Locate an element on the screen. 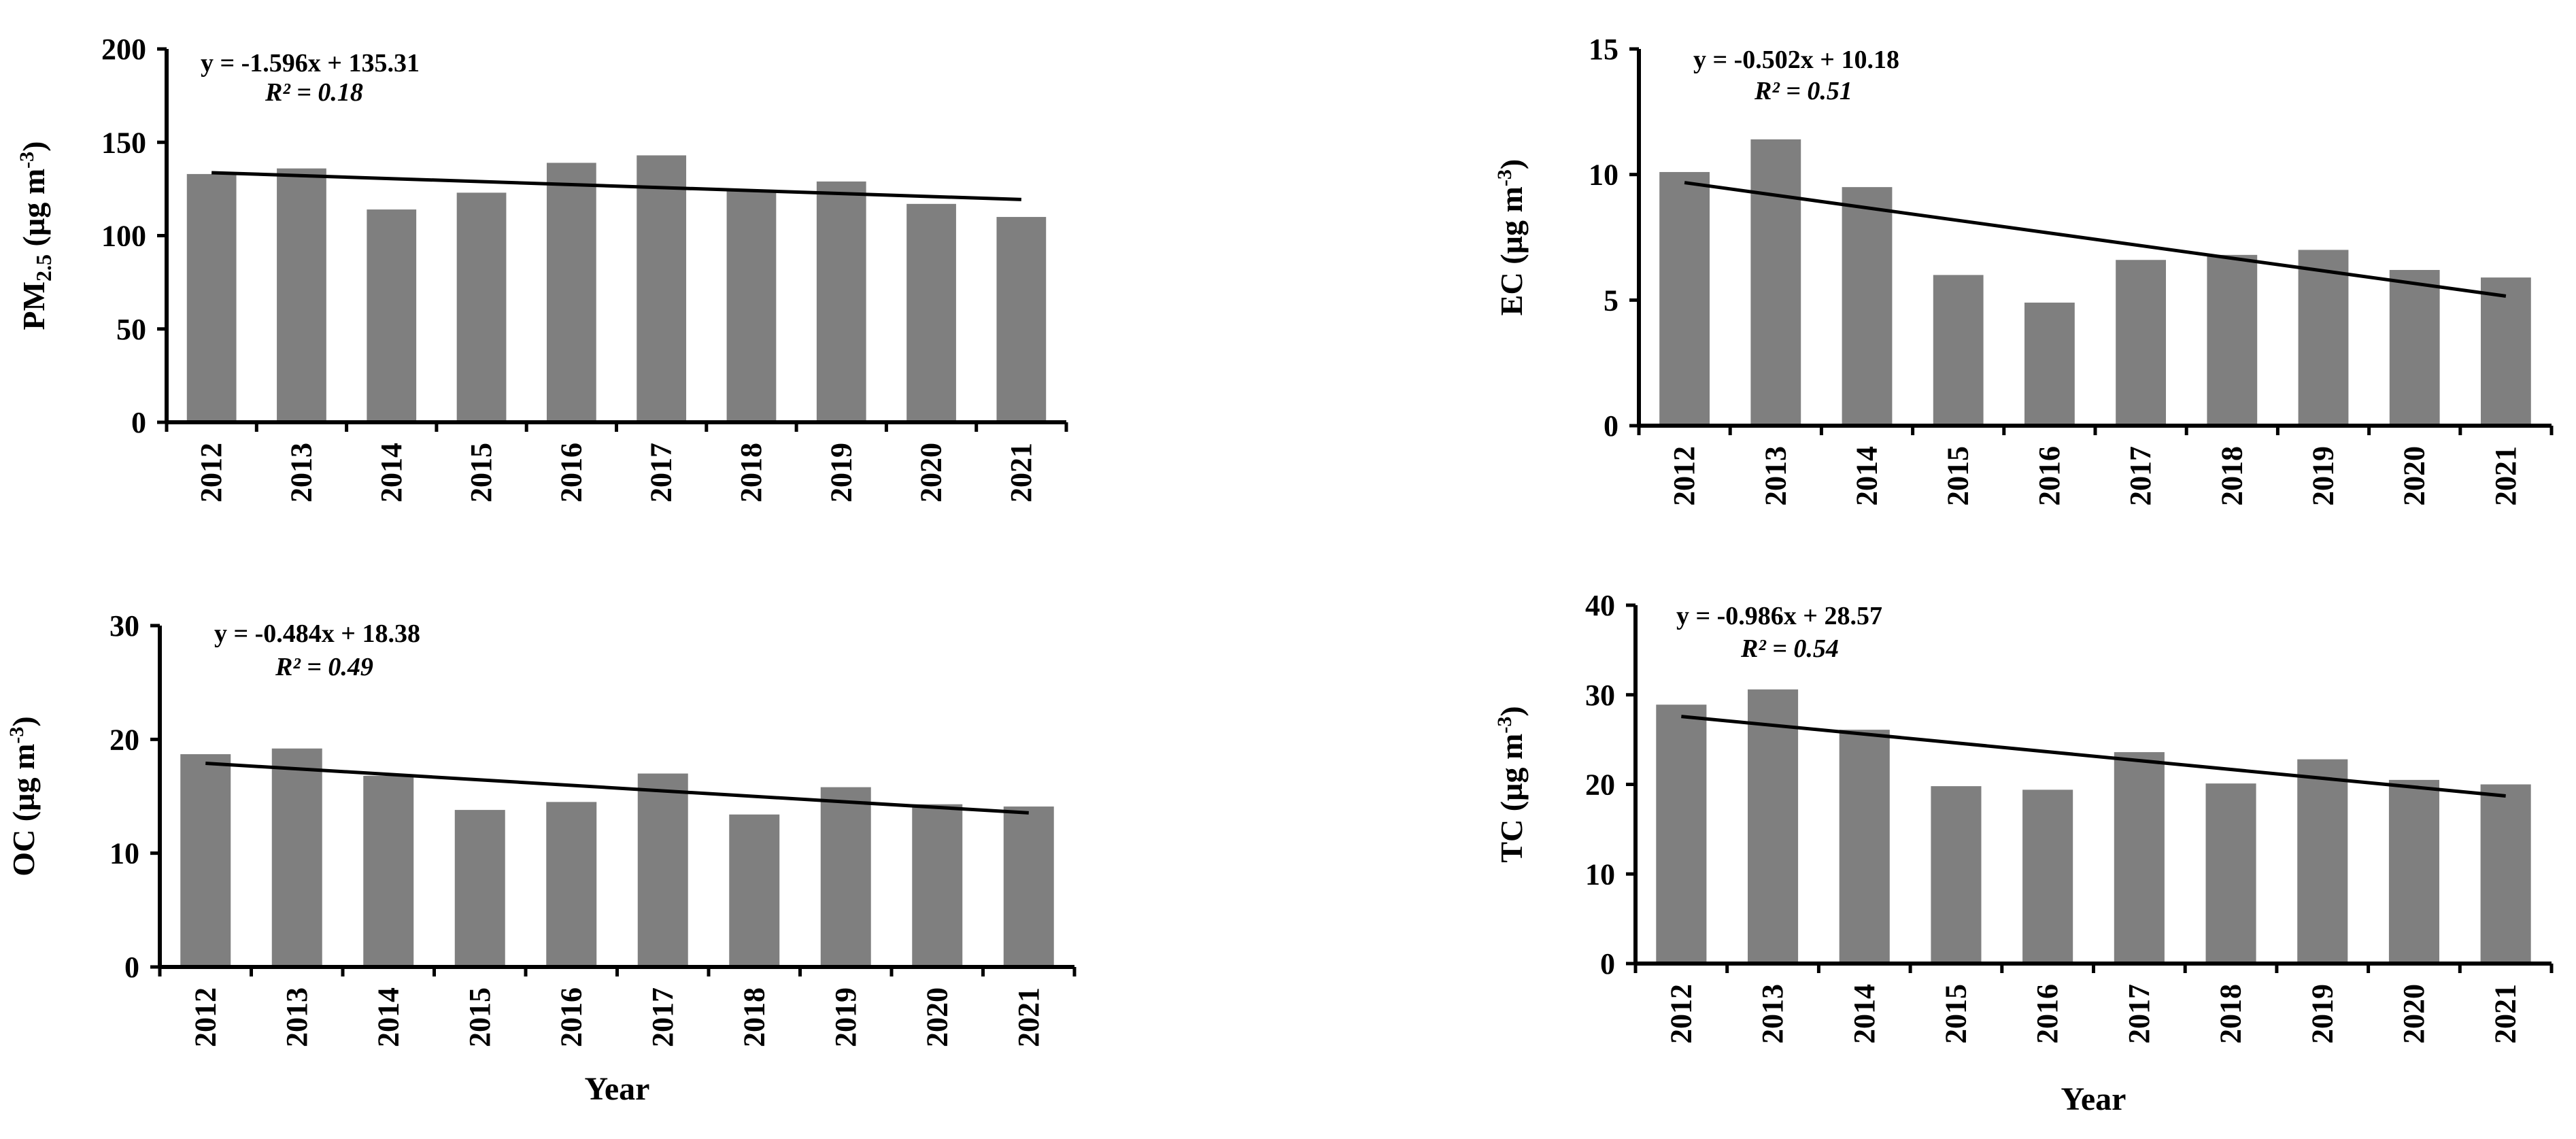  r-squared-label: R² = 0.18 is located at coordinates (314, 93).